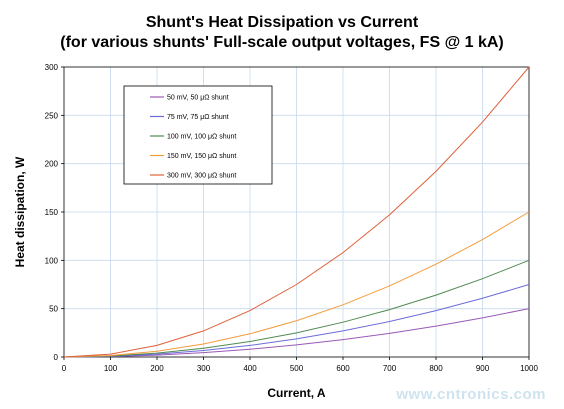 The height and width of the screenshot is (409, 564). I want to click on legend-label: 150 mV, 150 μΩ shunt, so click(201, 156).